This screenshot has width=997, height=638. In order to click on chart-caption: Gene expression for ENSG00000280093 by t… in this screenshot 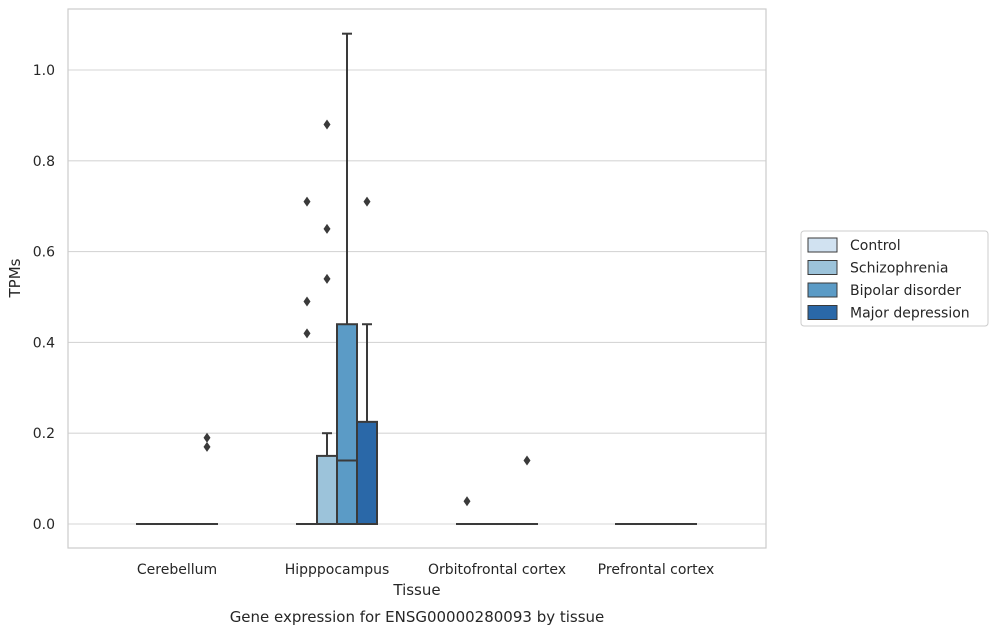, I will do `click(417, 617)`.